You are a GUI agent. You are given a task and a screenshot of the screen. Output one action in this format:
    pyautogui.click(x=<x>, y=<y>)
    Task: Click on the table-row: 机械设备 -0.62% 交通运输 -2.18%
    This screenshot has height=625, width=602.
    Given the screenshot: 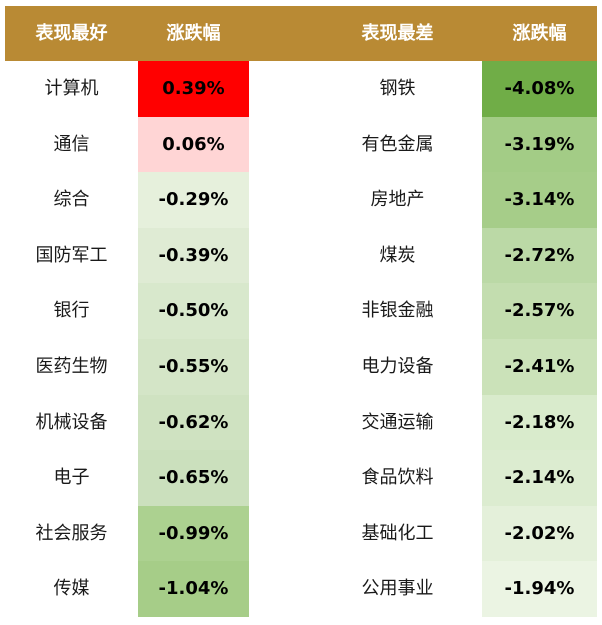 What is the action you would take?
    pyautogui.click(x=301, y=422)
    